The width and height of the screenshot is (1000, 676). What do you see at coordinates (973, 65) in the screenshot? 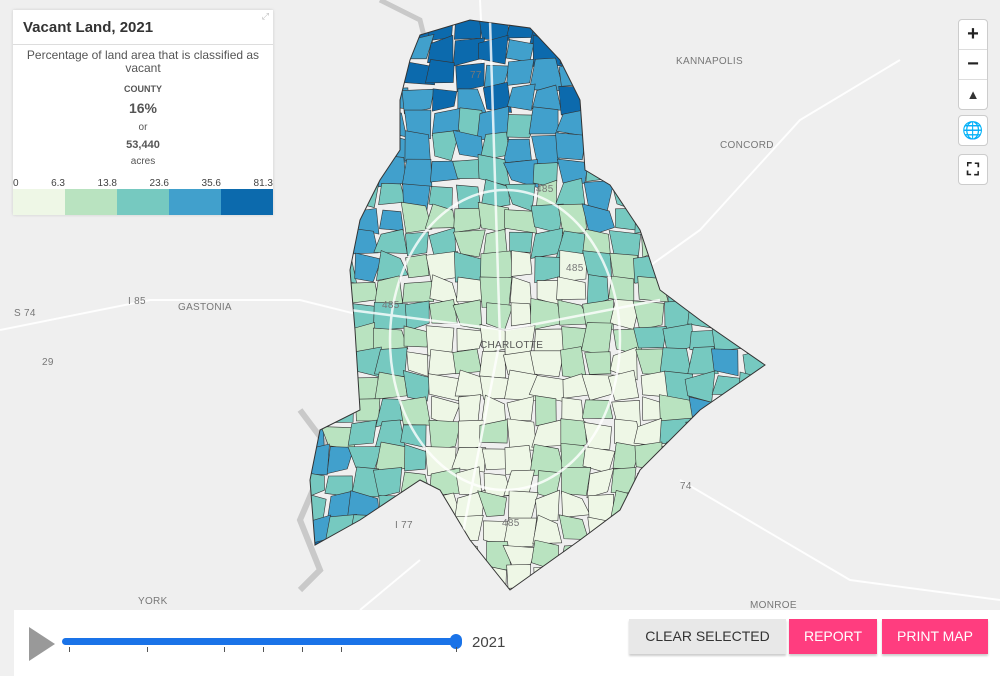
I see `zoom-out-button: −` at bounding box center [973, 65].